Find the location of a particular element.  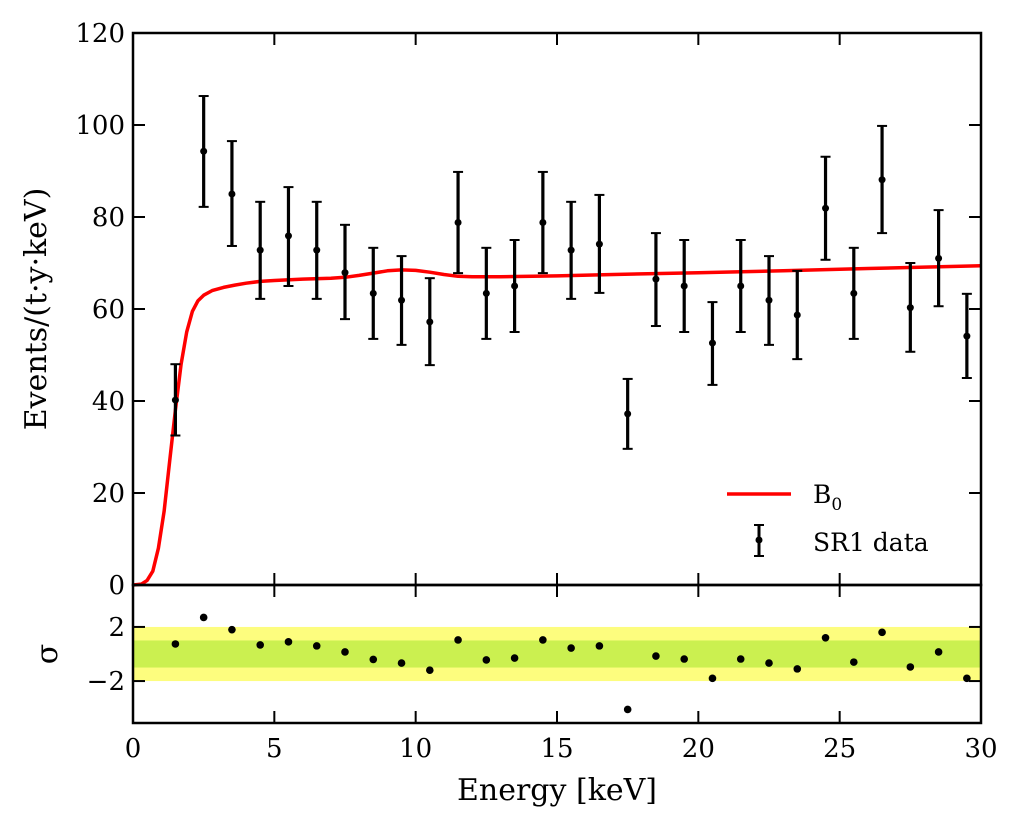

residual-y-tick-label: −2 is located at coordinates (106, 682).